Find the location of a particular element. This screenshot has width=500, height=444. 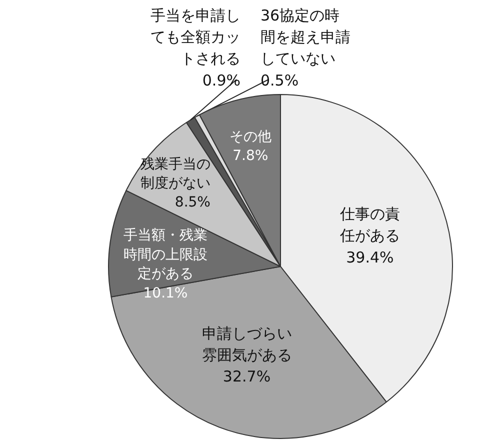

data-label: 7.8% is located at coordinates (250, 156).